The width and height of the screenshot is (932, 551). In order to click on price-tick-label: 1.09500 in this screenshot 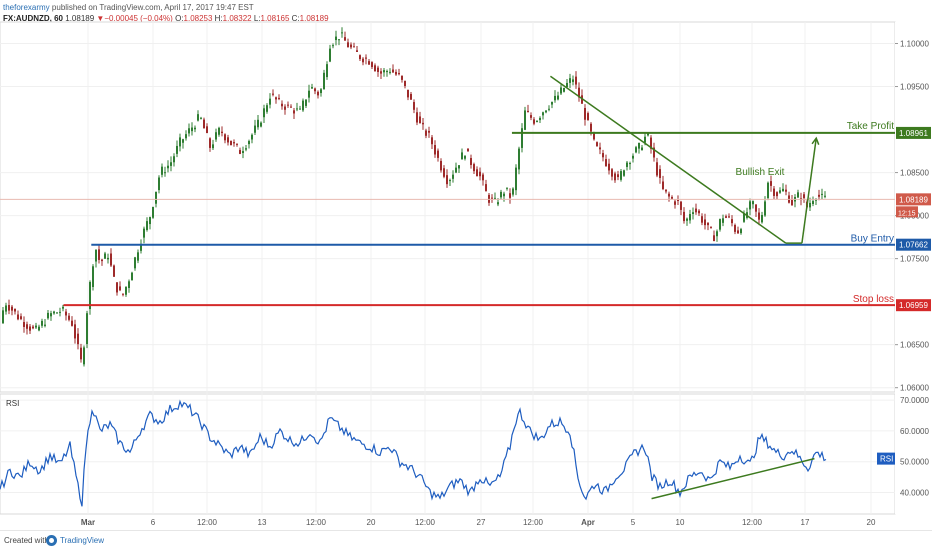, I will do `click(914, 87)`.